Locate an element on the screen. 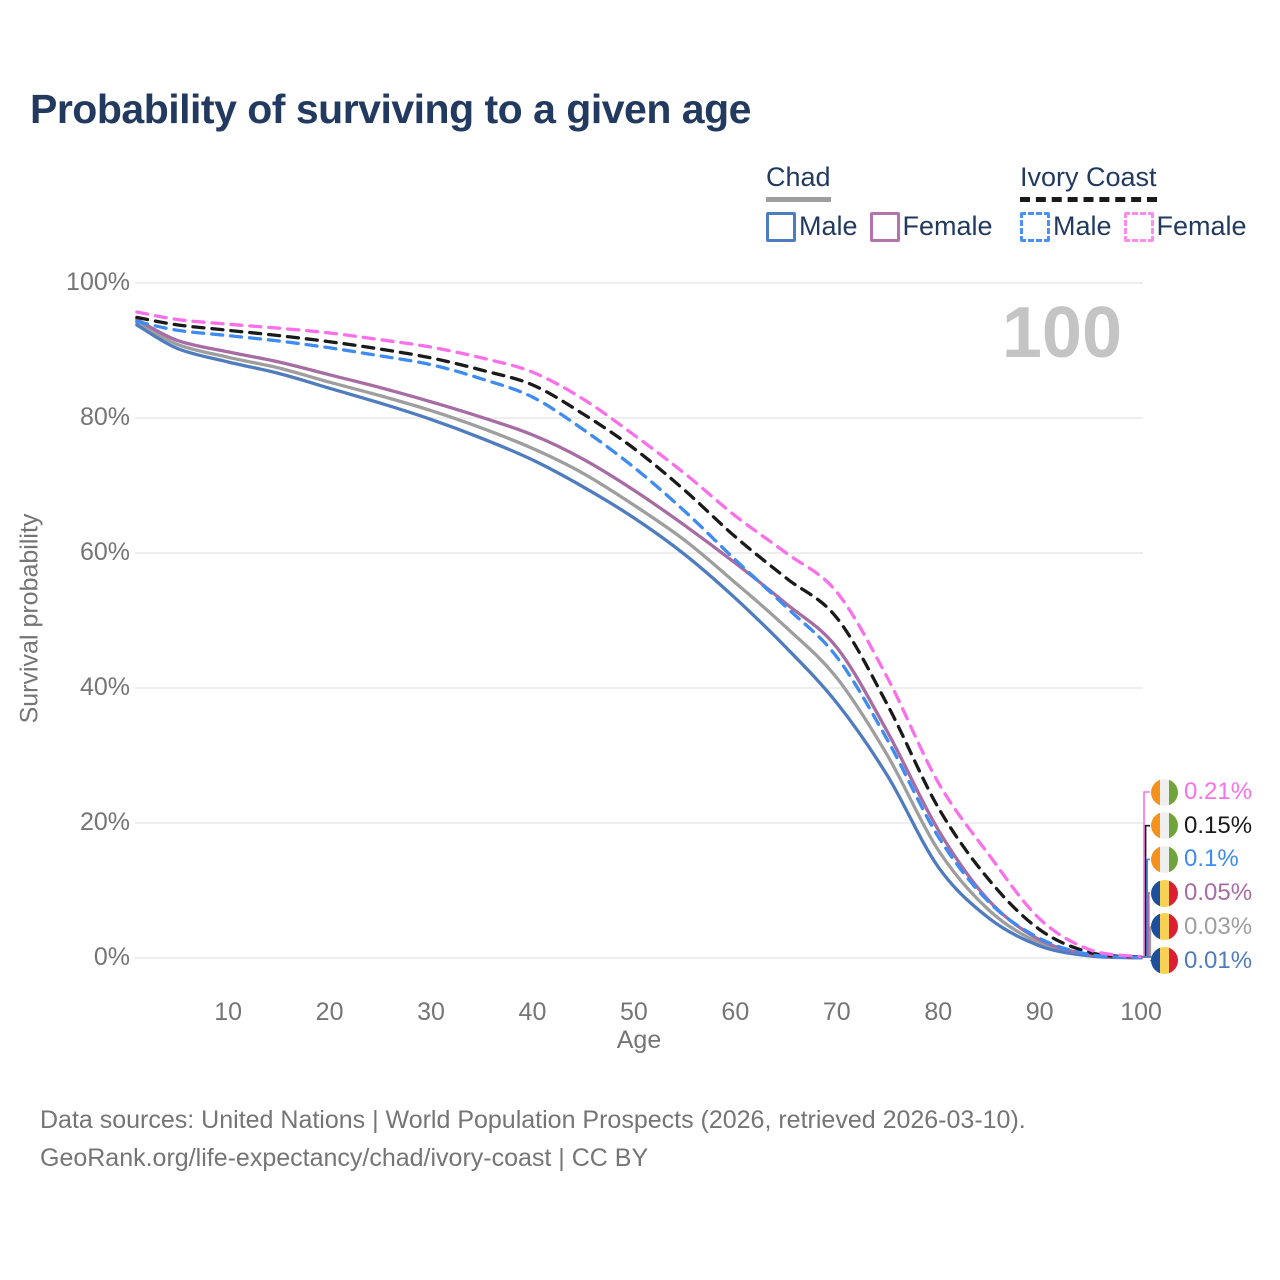 The height and width of the screenshot is (1280, 1280). end-label-ivory-coast-male: 0.1% is located at coordinates (1195, 859).